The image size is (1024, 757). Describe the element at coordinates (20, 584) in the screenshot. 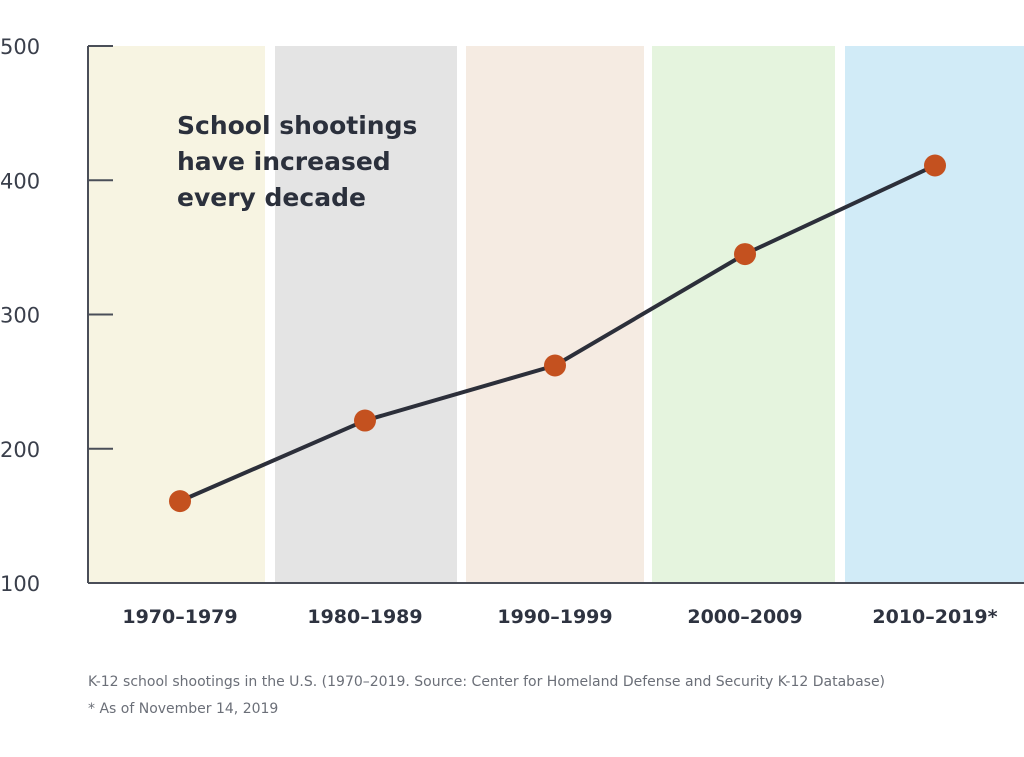

I see `y-tick-label: 100` at that location.